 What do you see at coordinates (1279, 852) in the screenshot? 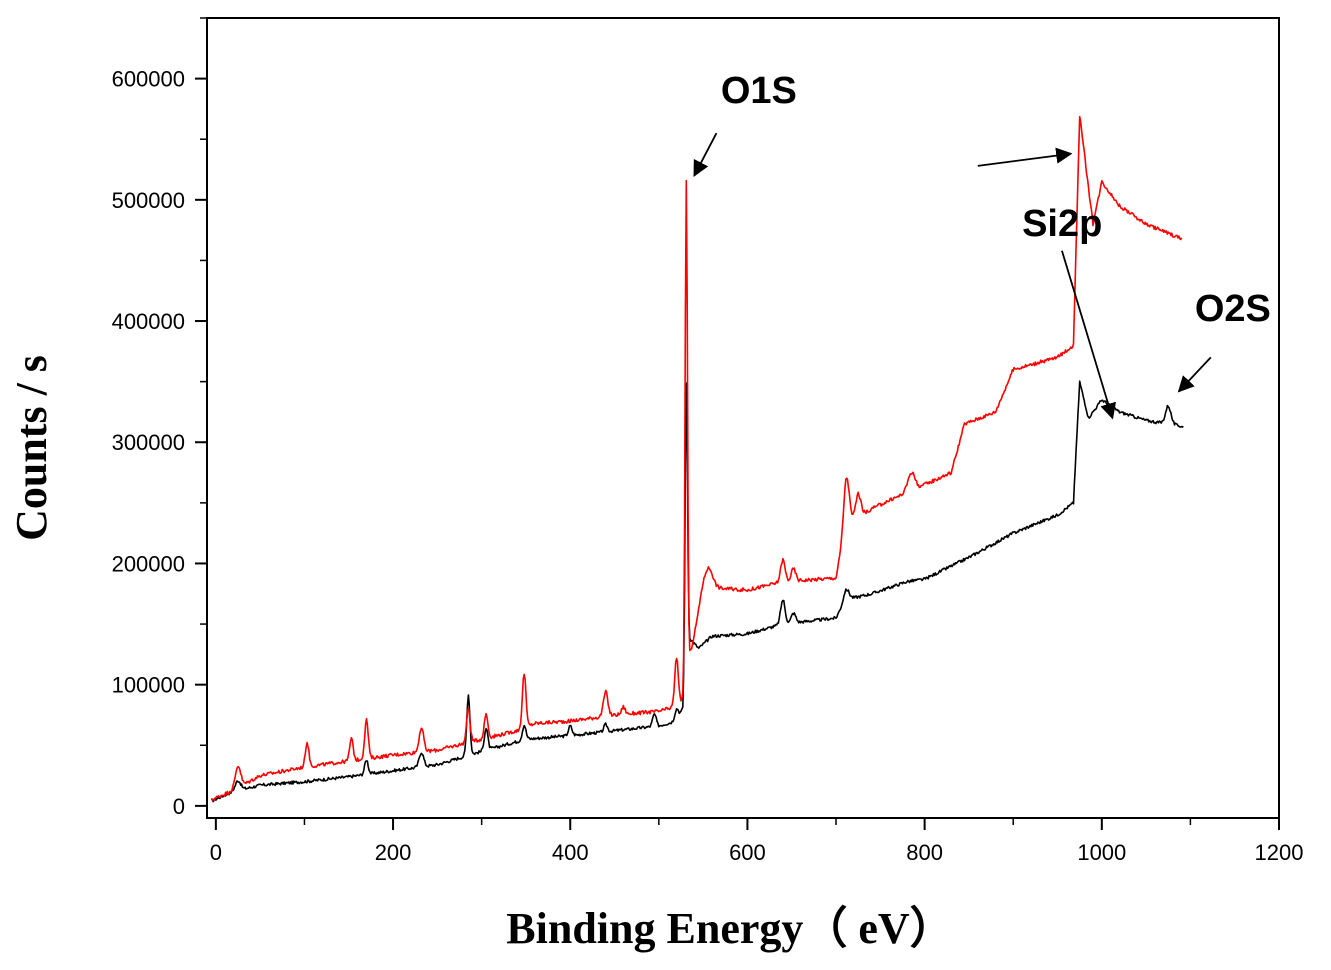
I see `x-tick-label: 1200` at bounding box center [1279, 852].